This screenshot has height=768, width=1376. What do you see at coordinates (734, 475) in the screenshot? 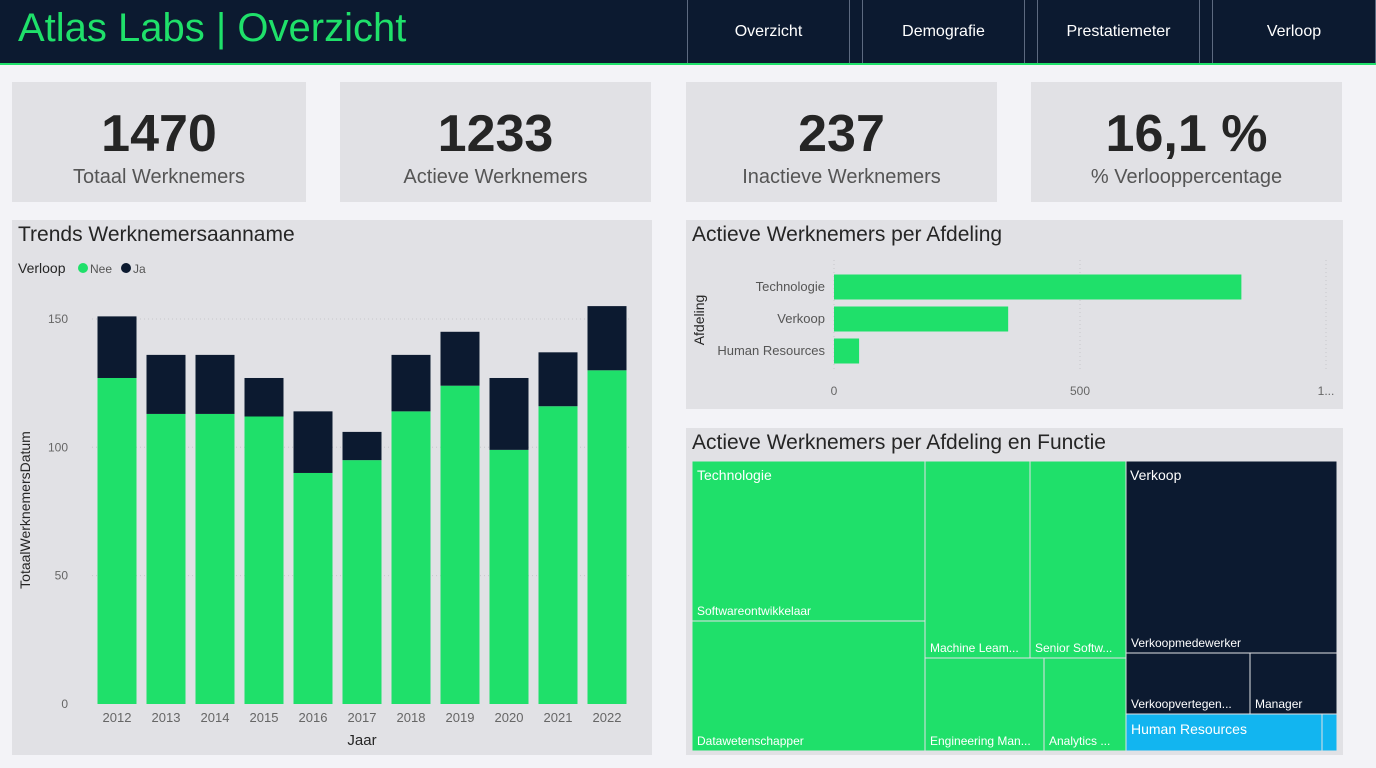
I see `treemap-group-label: Technologie` at bounding box center [734, 475].